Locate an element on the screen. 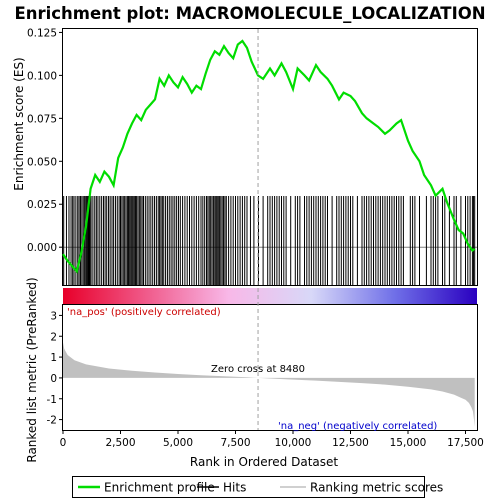 This screenshot has height=500, width=500. x-tick-label: 2,500 is located at coordinates (120, 443).